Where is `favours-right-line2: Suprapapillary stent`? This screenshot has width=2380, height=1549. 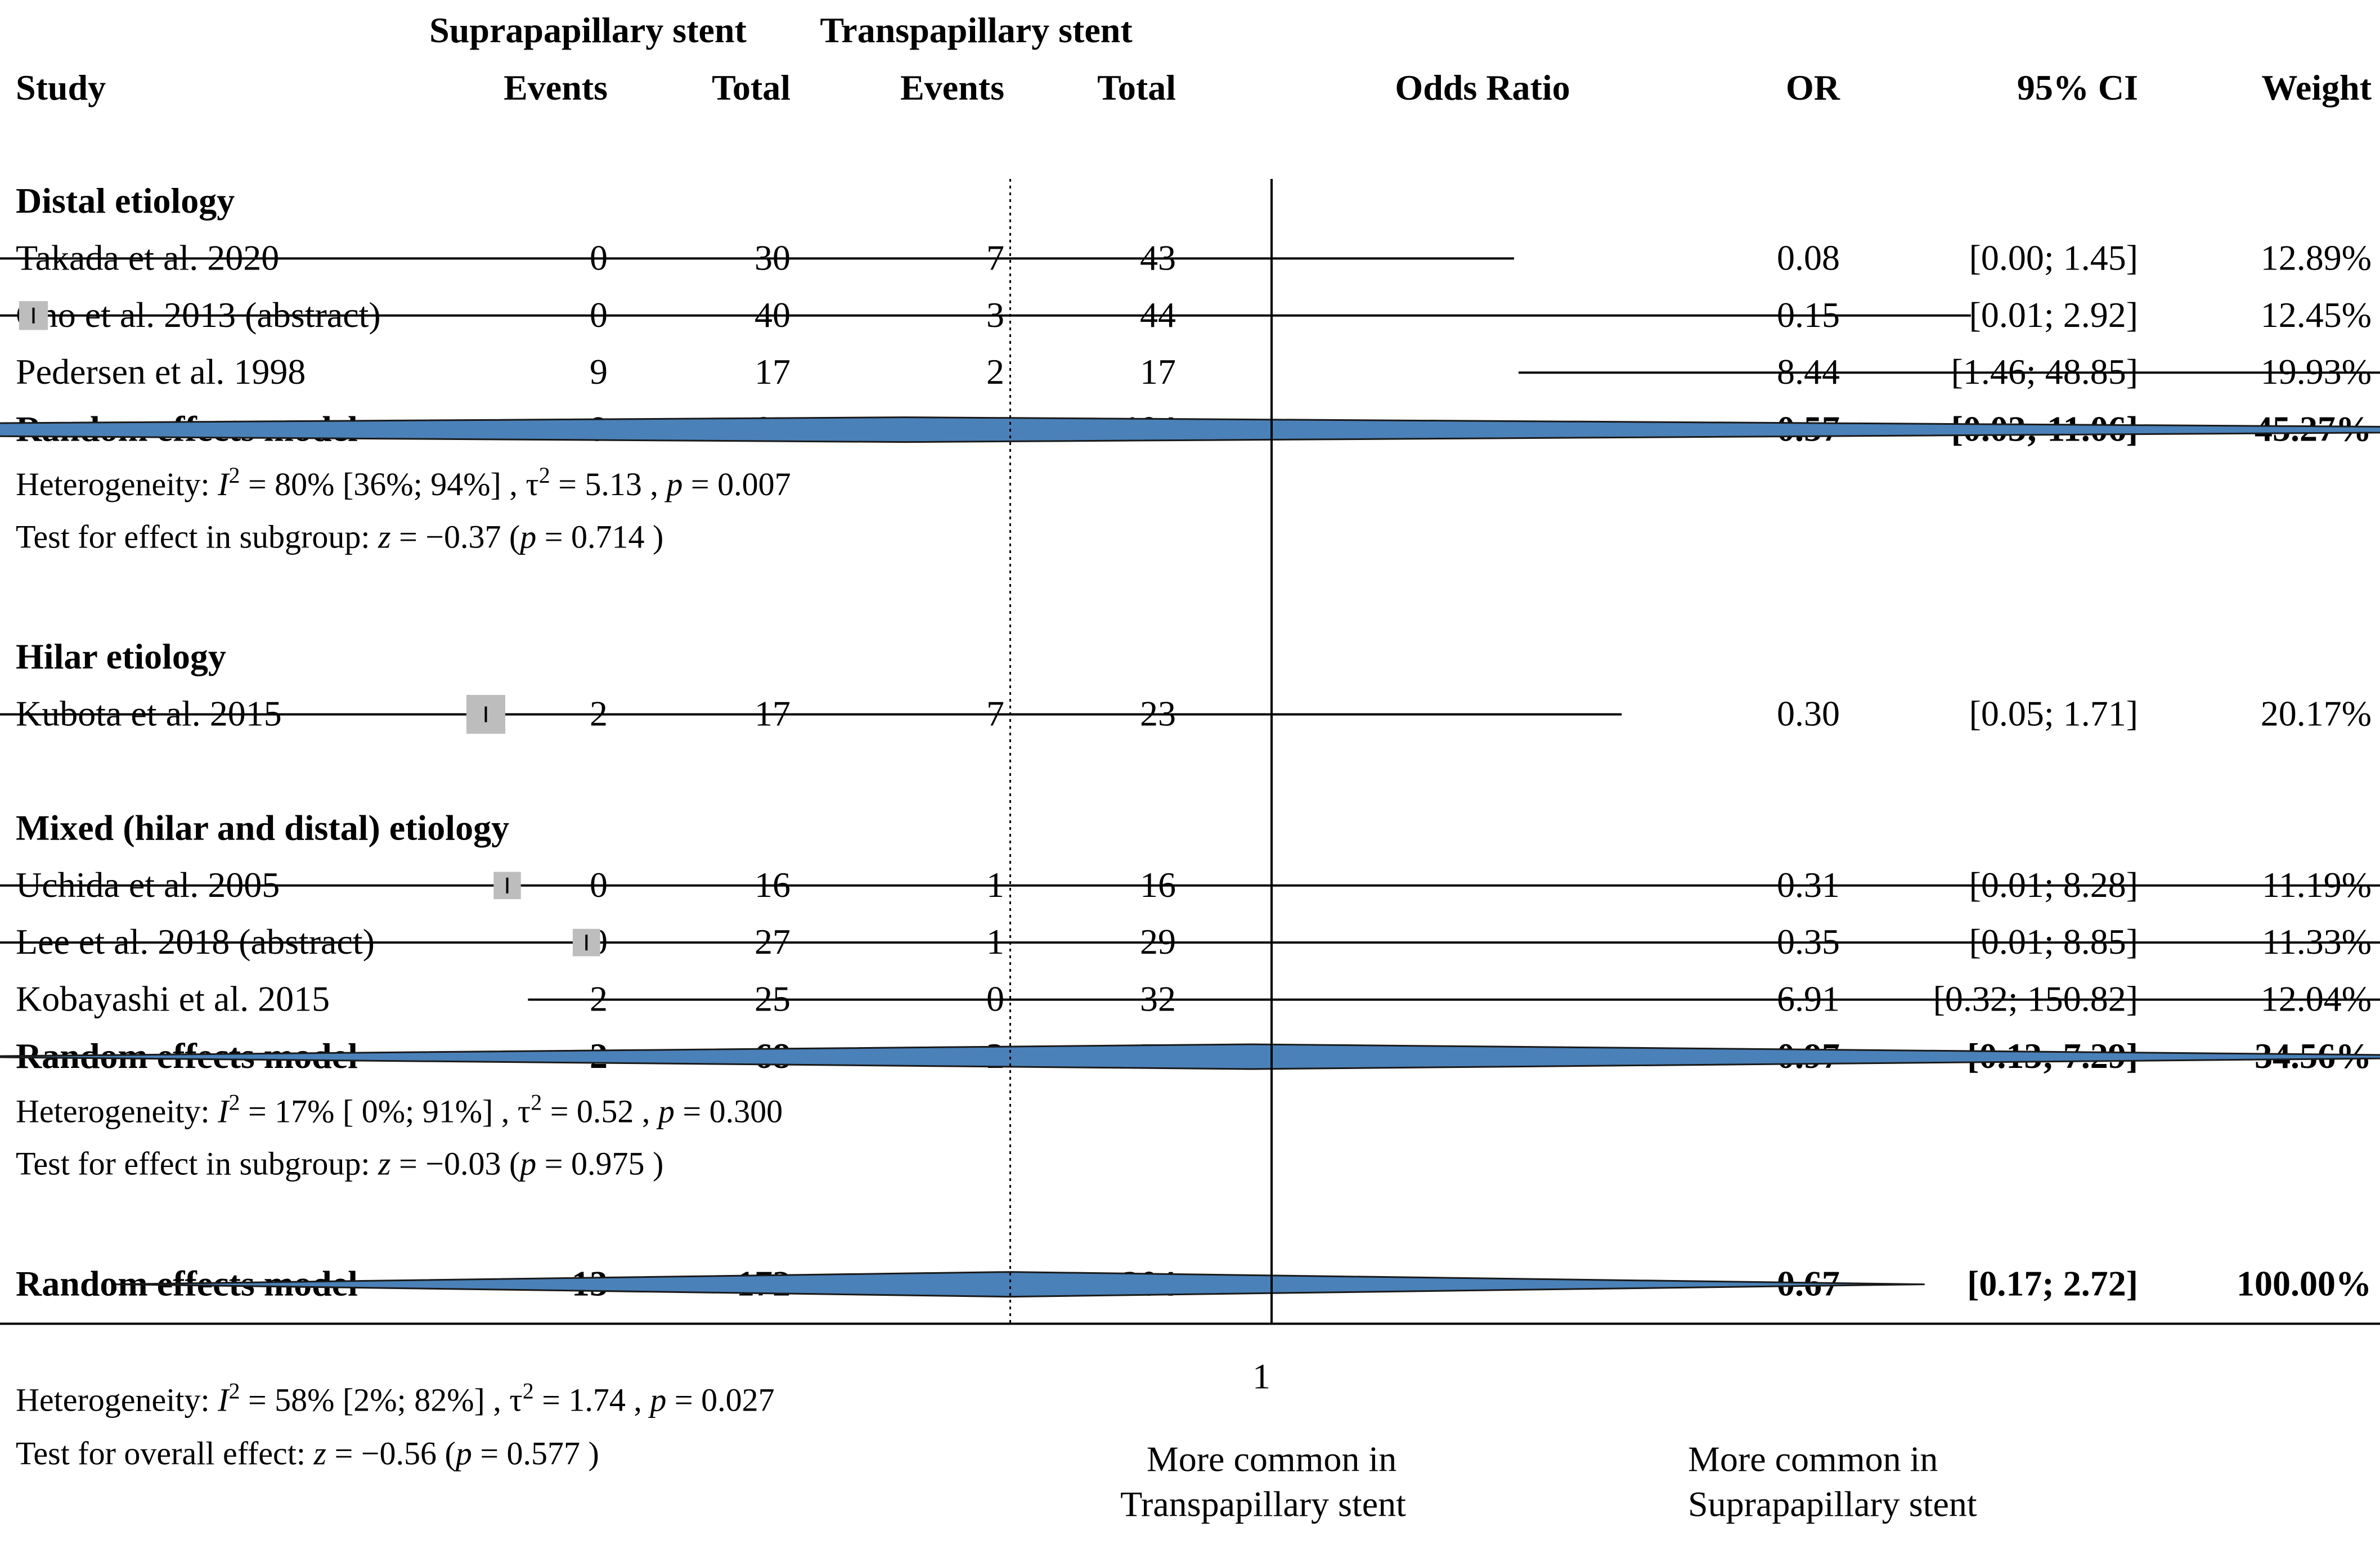 favours-right-line2: Suprapapillary stent is located at coordinates (1832, 1504).